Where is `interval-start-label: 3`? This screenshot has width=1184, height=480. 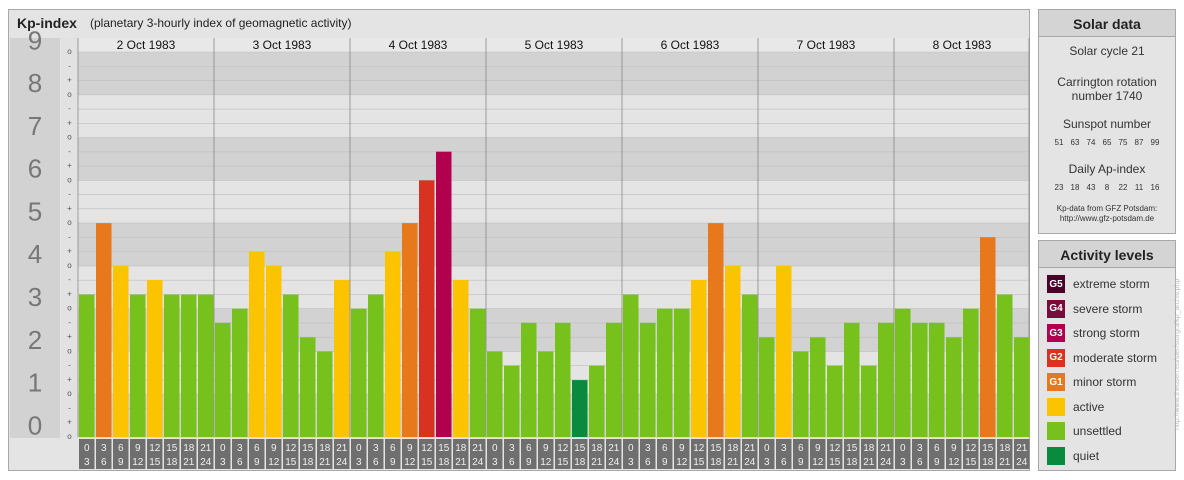
interval-start-label: 3 is located at coordinates (648, 448).